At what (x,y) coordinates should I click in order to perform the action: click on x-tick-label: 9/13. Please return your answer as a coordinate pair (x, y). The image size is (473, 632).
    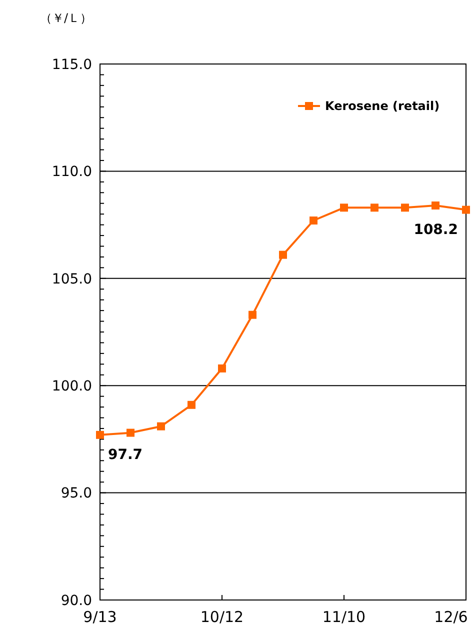
    Looking at the image, I should click on (100, 617).